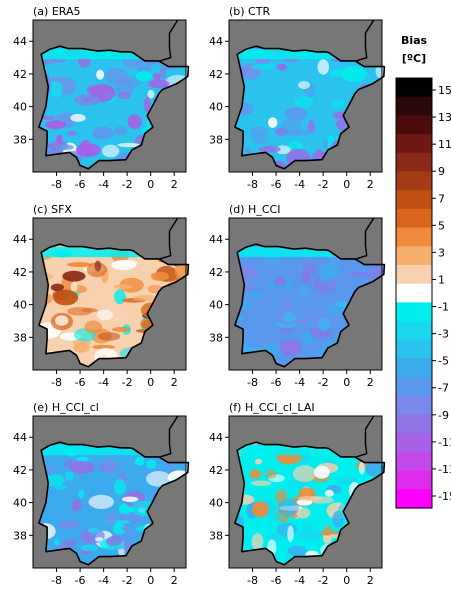 This screenshot has width=451, height=600. I want to click on colorbar-tick-label: -1, so click(443, 307).